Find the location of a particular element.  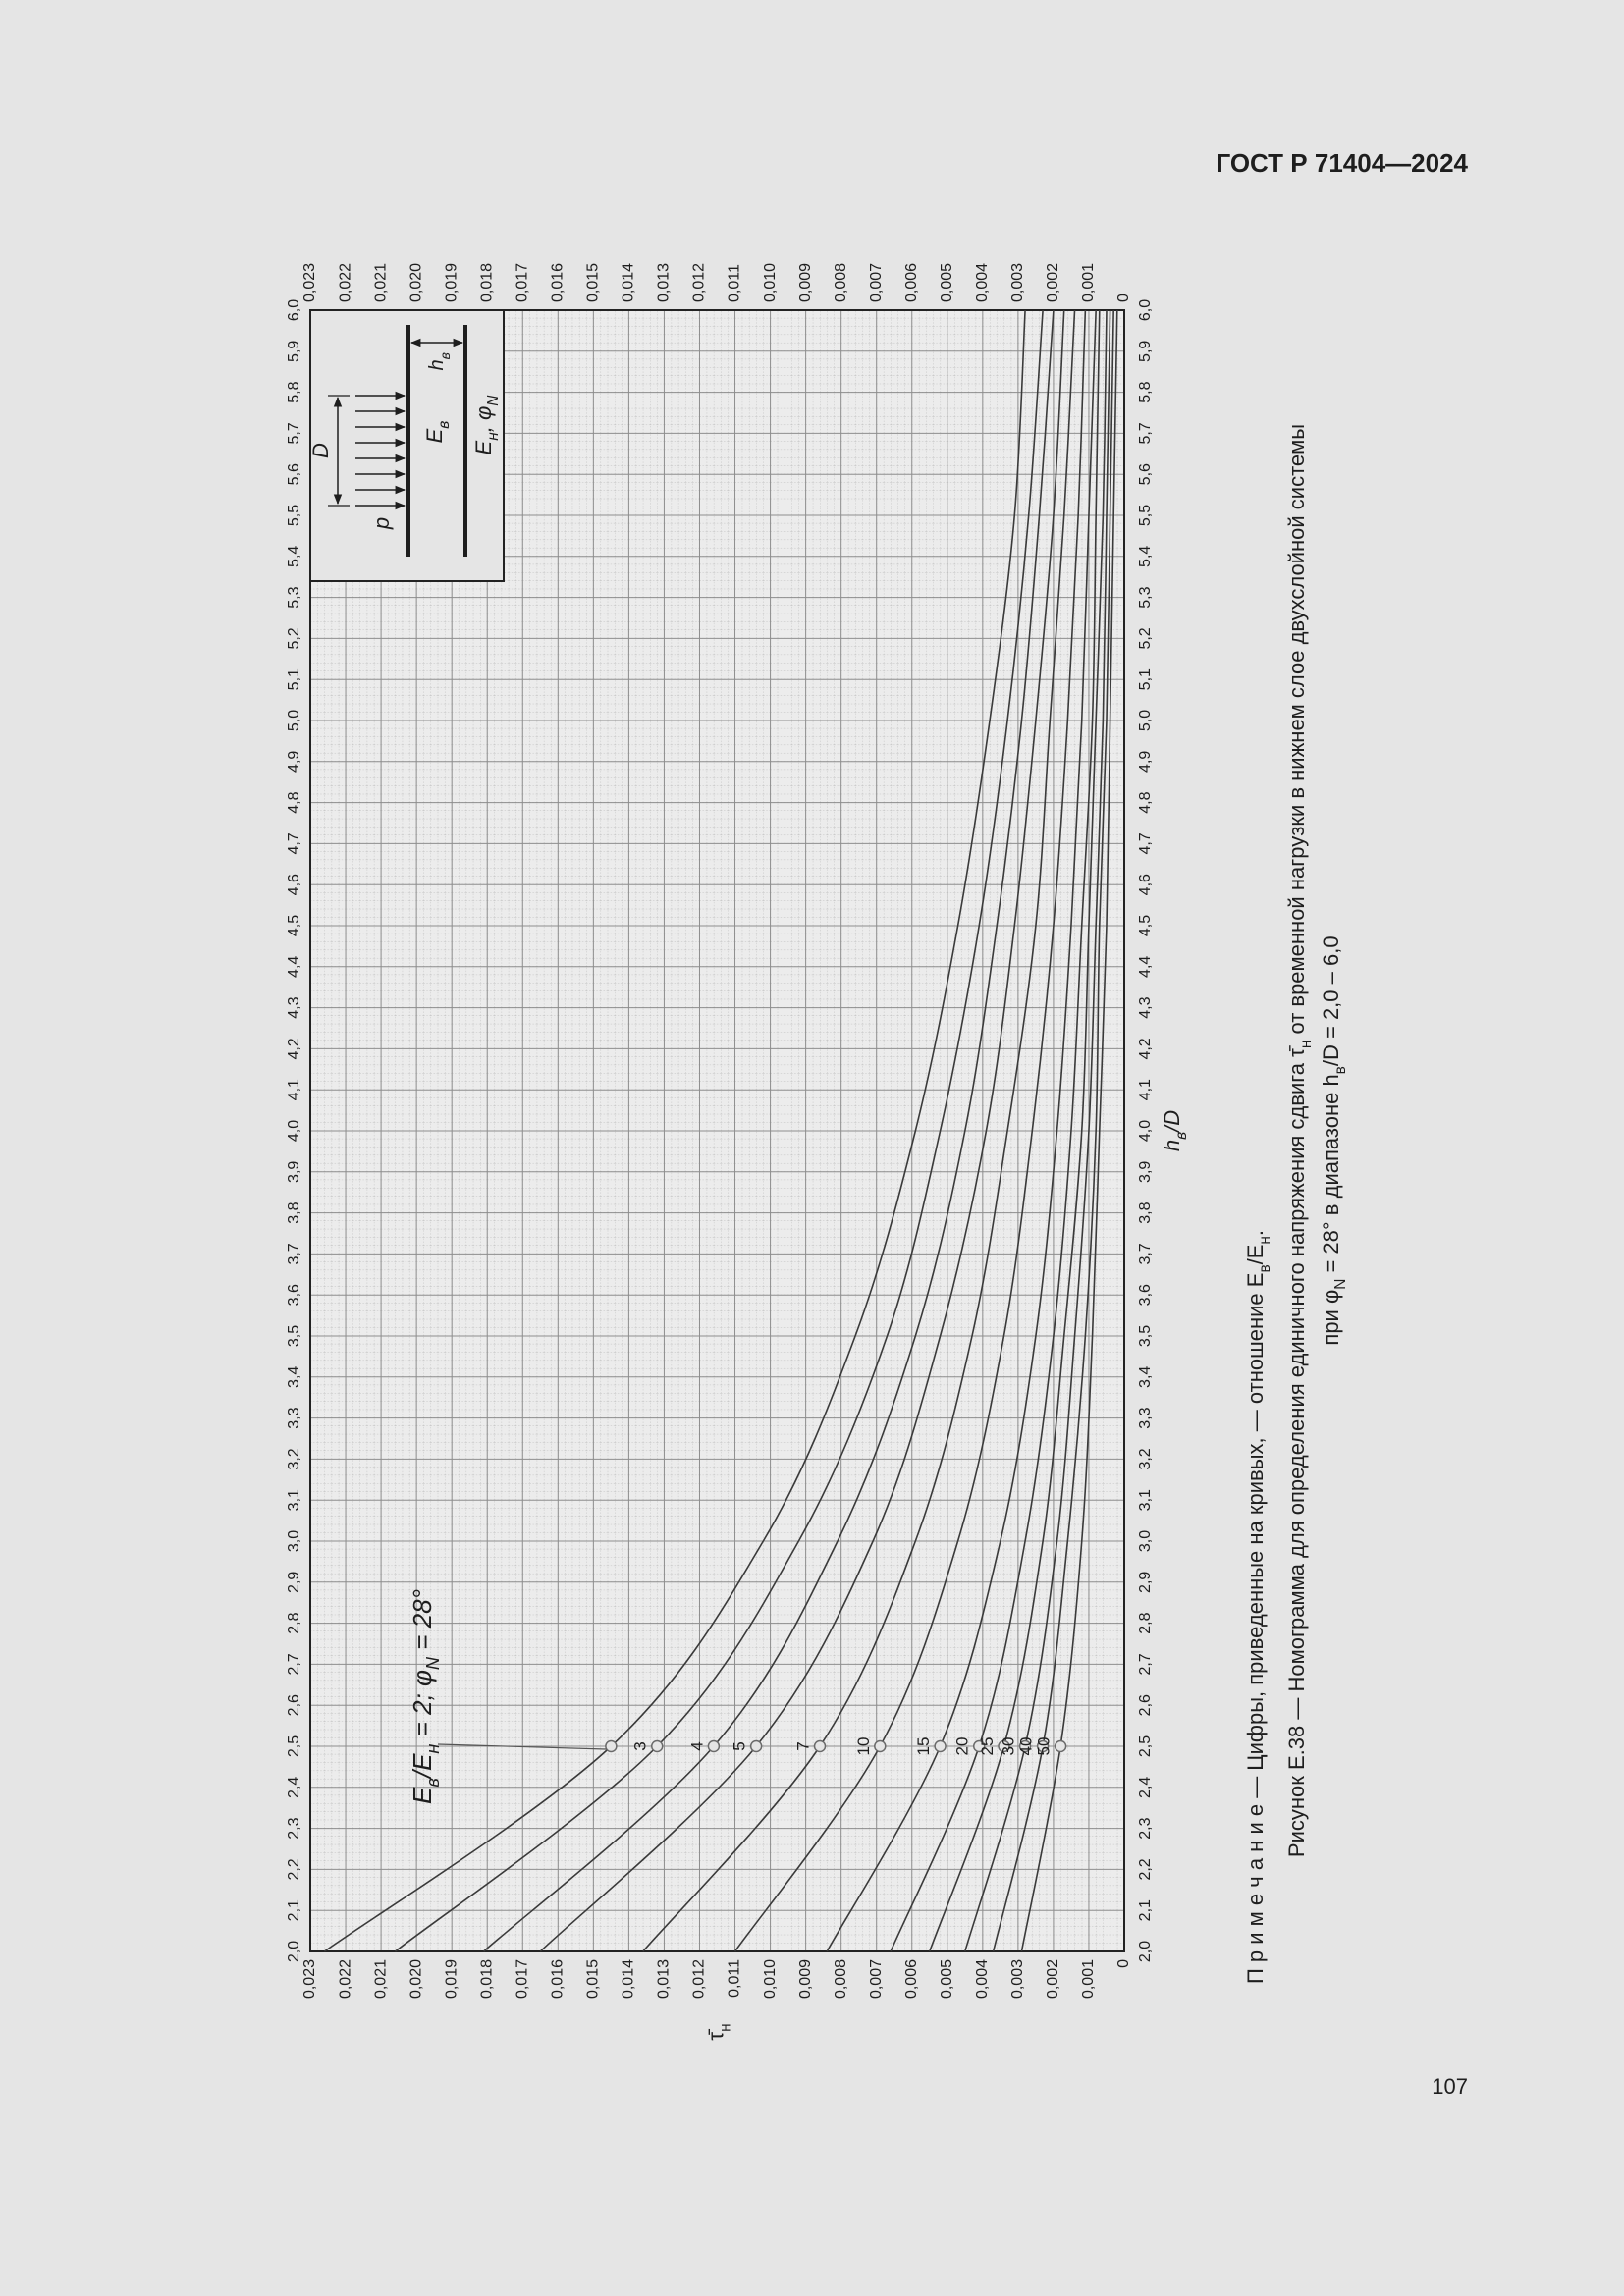

x-tick-label: 3,6 is located at coordinates (1145, 1295).